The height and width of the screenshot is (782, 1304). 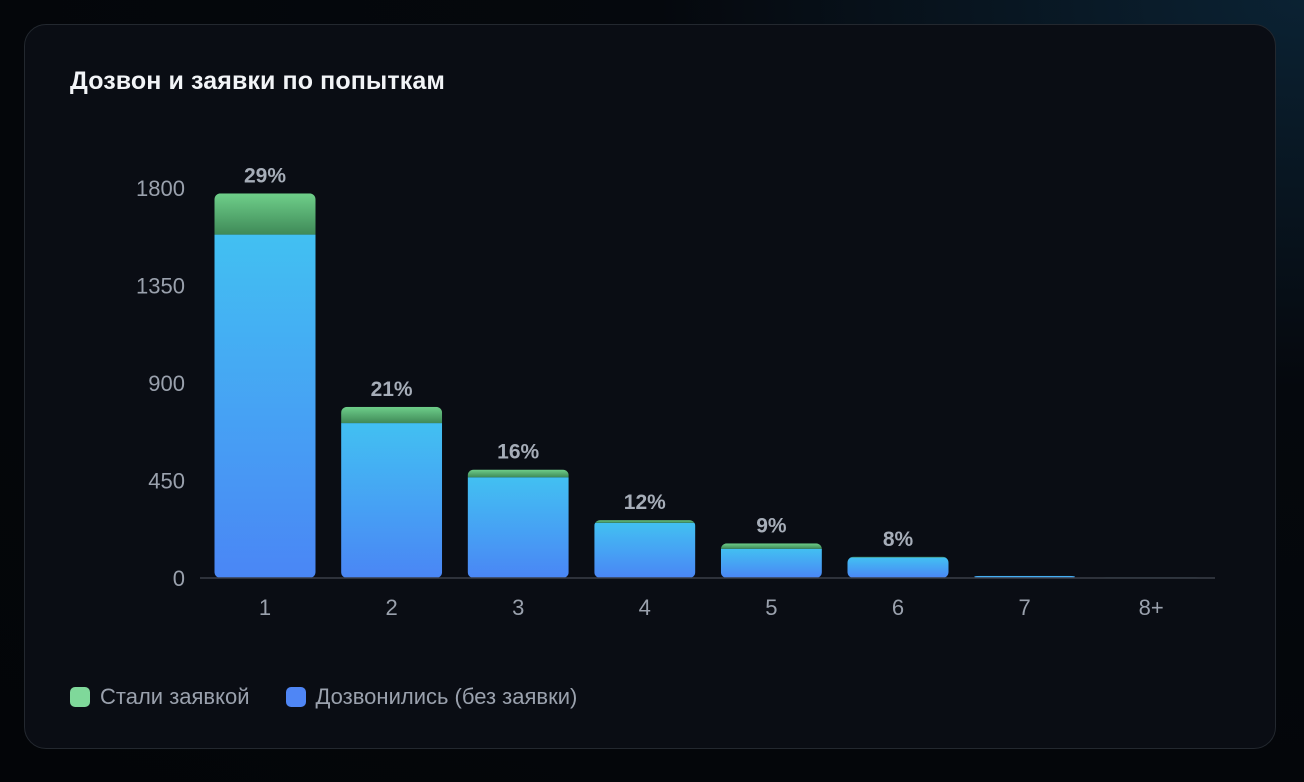 What do you see at coordinates (265, 607) in the screenshot?
I see `x-tick-label: 1` at bounding box center [265, 607].